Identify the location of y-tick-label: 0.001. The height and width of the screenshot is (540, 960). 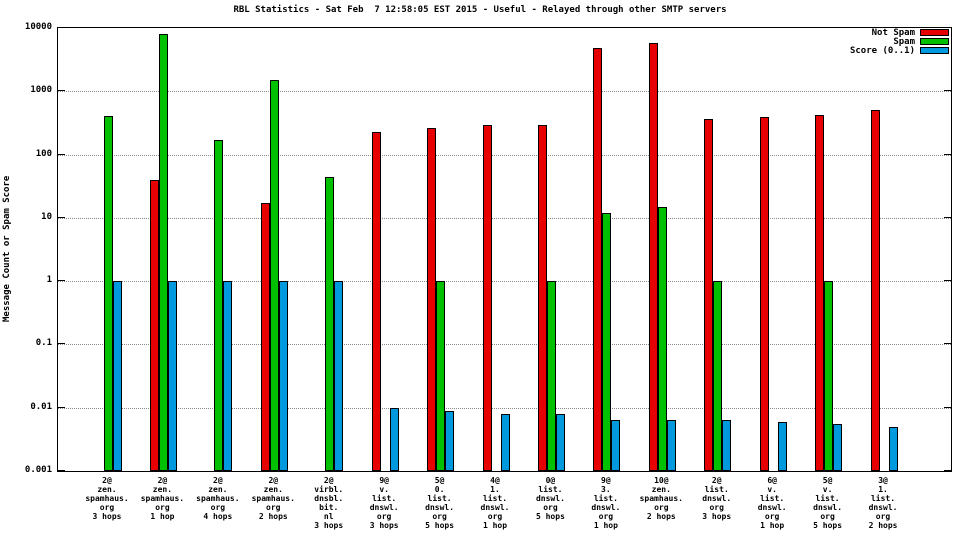
(38, 470).